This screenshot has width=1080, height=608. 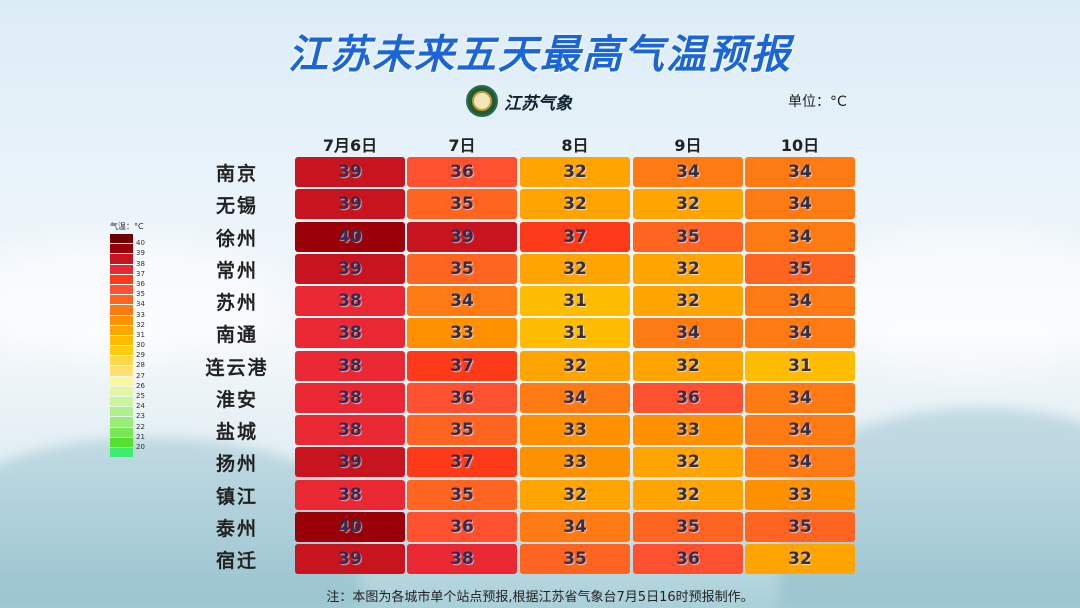 What do you see at coordinates (237, 367) in the screenshot?
I see `row-header-city: 连云港` at bounding box center [237, 367].